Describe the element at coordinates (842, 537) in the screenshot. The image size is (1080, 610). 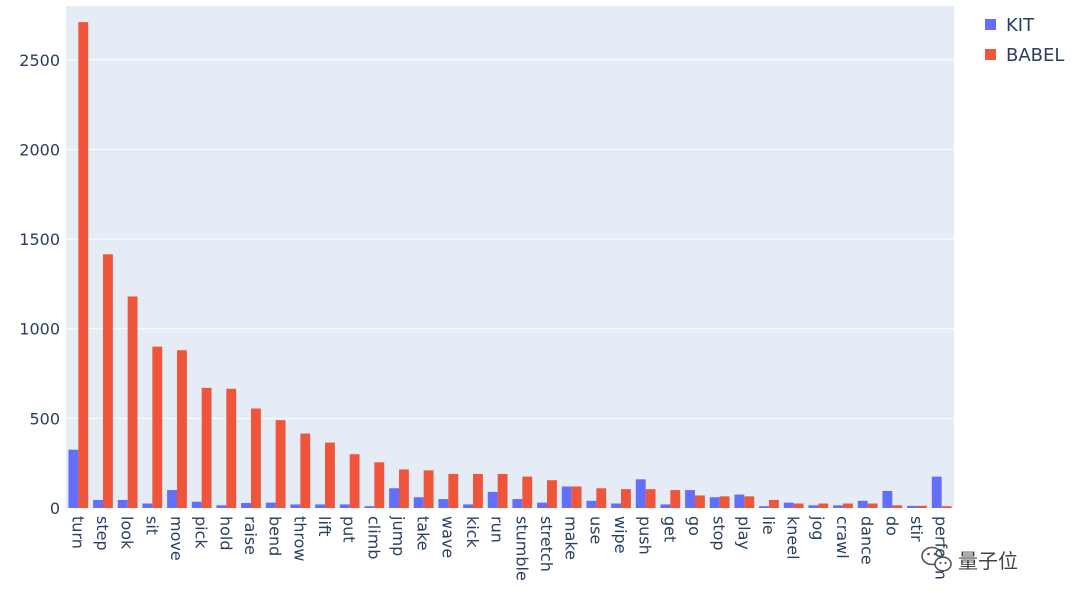
I see `x-tick-label: crawl` at that location.